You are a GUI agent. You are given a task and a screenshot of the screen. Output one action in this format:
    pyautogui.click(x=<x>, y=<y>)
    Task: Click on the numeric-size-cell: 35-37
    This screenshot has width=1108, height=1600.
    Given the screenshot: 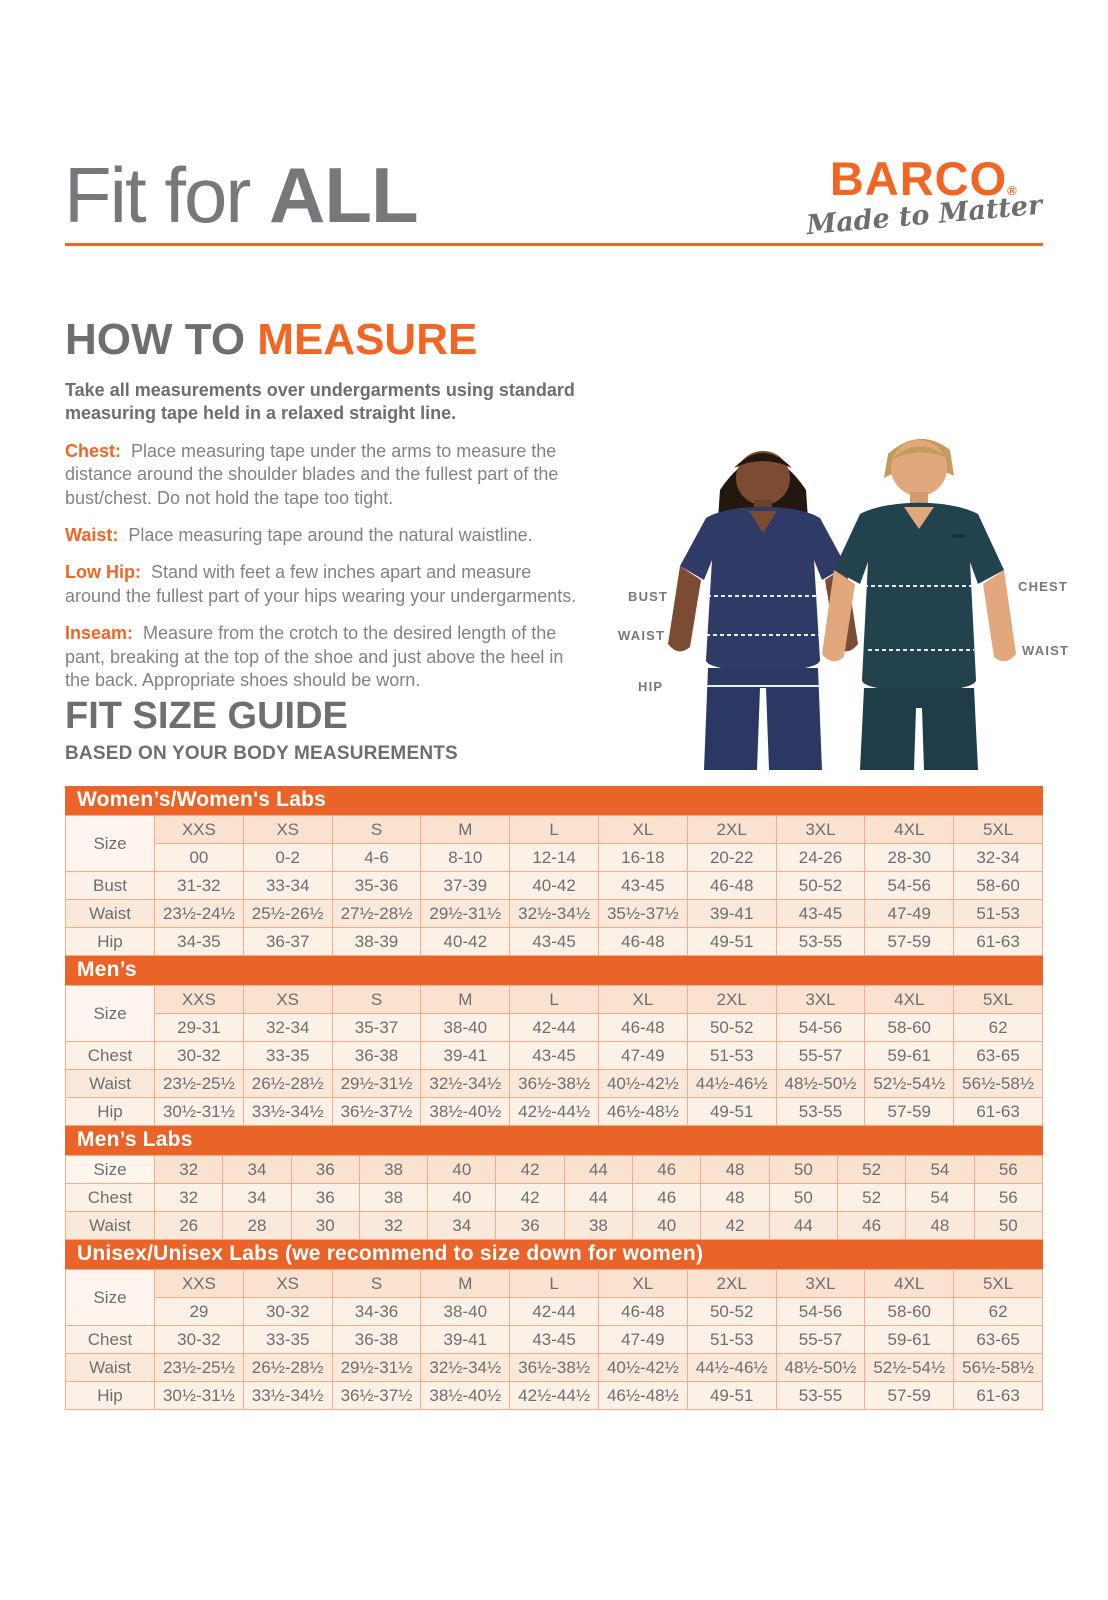 What is the action you would take?
    pyautogui.click(x=376, y=1027)
    